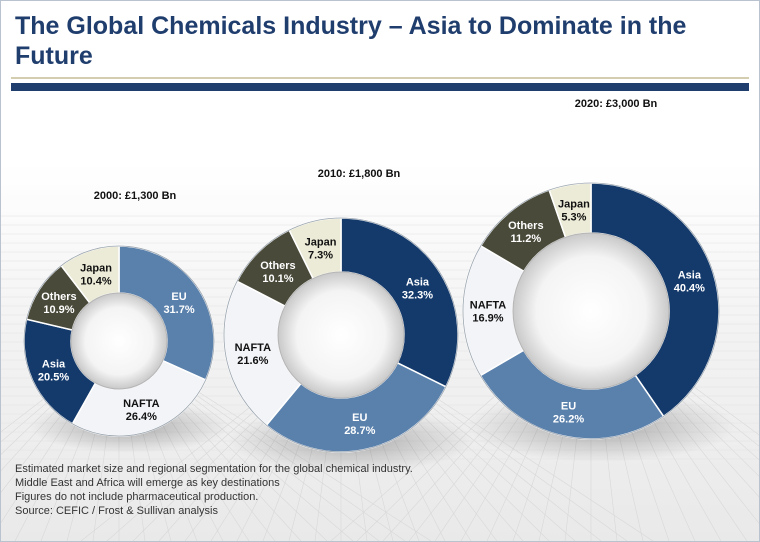 This screenshot has height=542, width=760. I want to click on segment-label-value: 26.2%, so click(568, 420).